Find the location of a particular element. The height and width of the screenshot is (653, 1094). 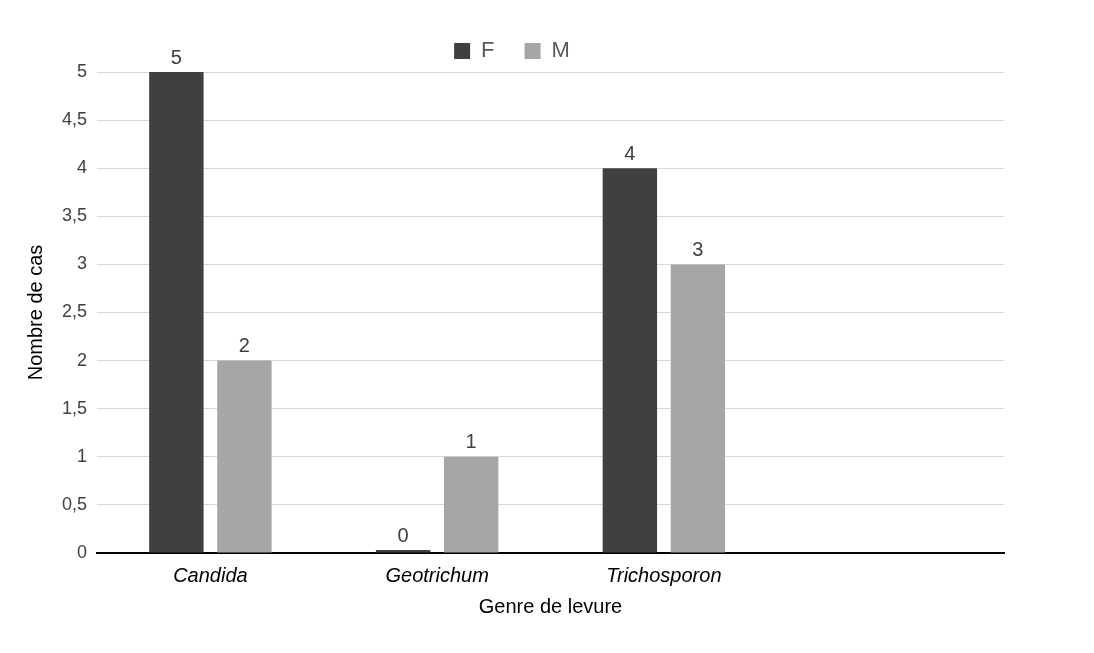

legend-label: M is located at coordinates (560, 50).